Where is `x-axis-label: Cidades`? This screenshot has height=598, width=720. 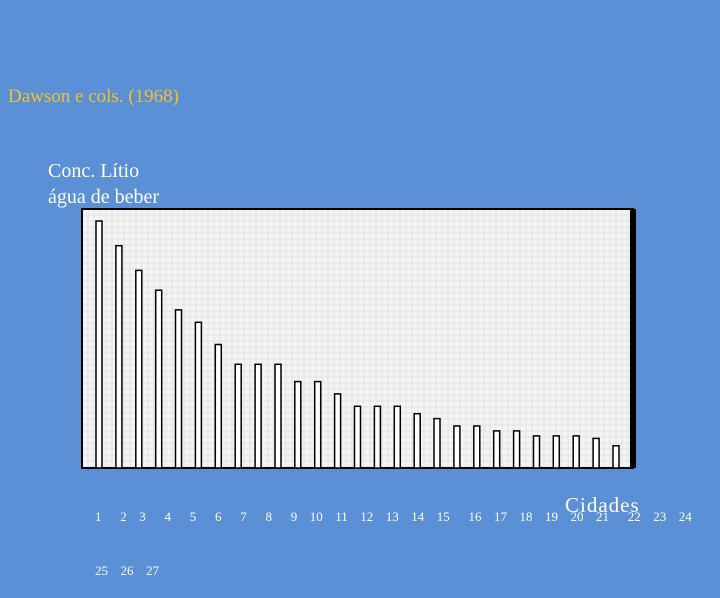 x-axis-label: Cidades is located at coordinates (602, 505).